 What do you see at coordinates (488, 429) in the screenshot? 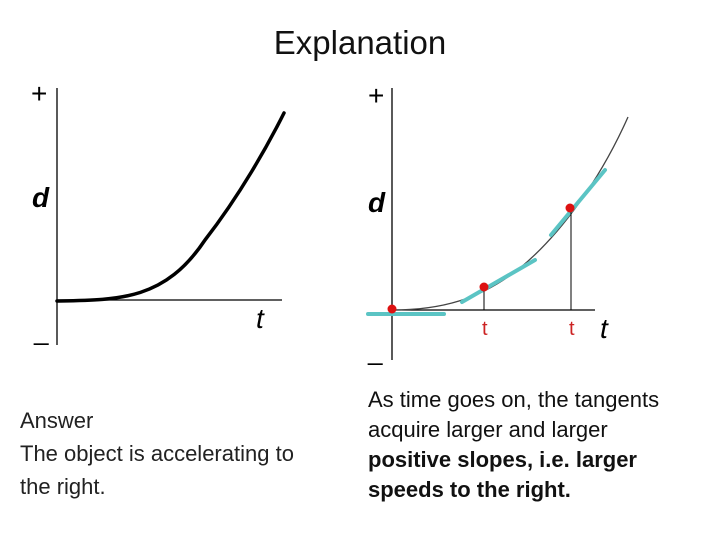
I see `explanation-line-2: acquire larger and larger` at bounding box center [488, 429].